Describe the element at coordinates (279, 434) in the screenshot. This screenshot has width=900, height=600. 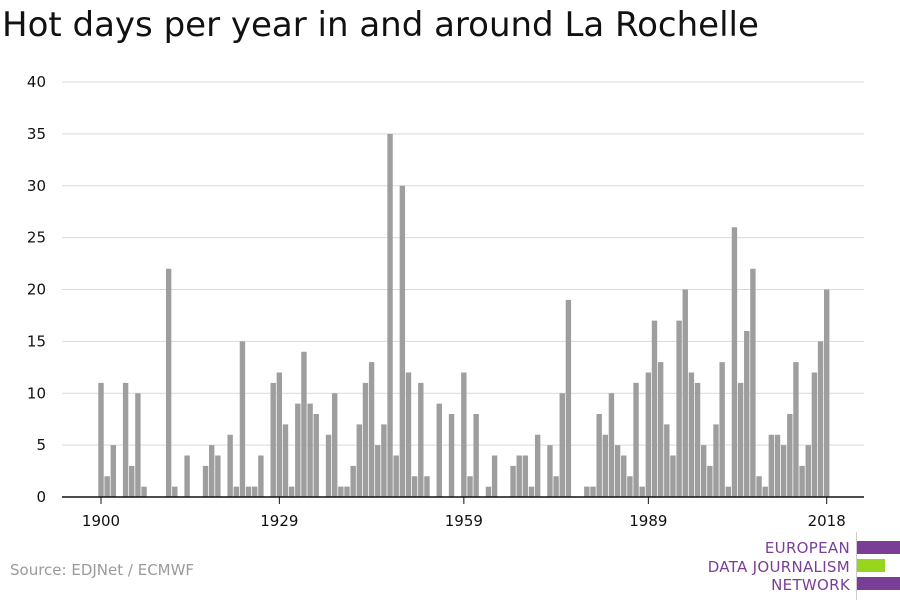
I see `bar-1929` at that location.